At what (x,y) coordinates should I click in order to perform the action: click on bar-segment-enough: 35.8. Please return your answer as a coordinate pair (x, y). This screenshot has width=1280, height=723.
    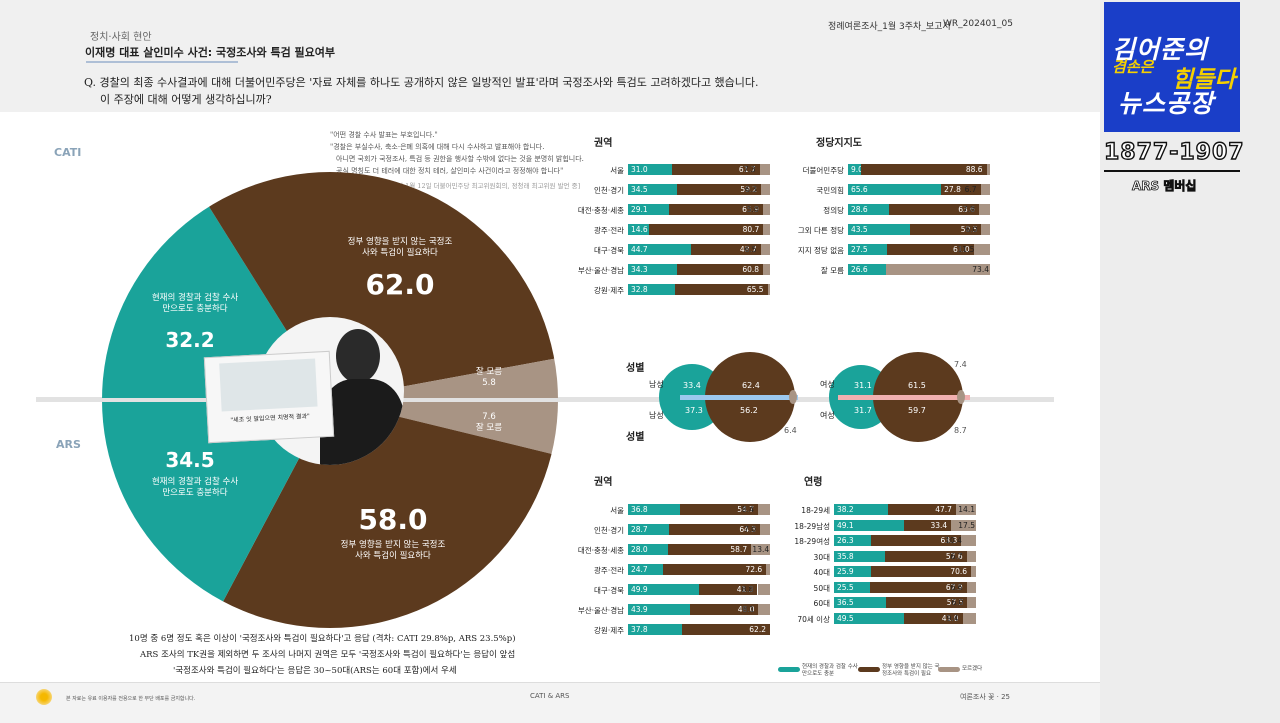
    Looking at the image, I should click on (859, 556).